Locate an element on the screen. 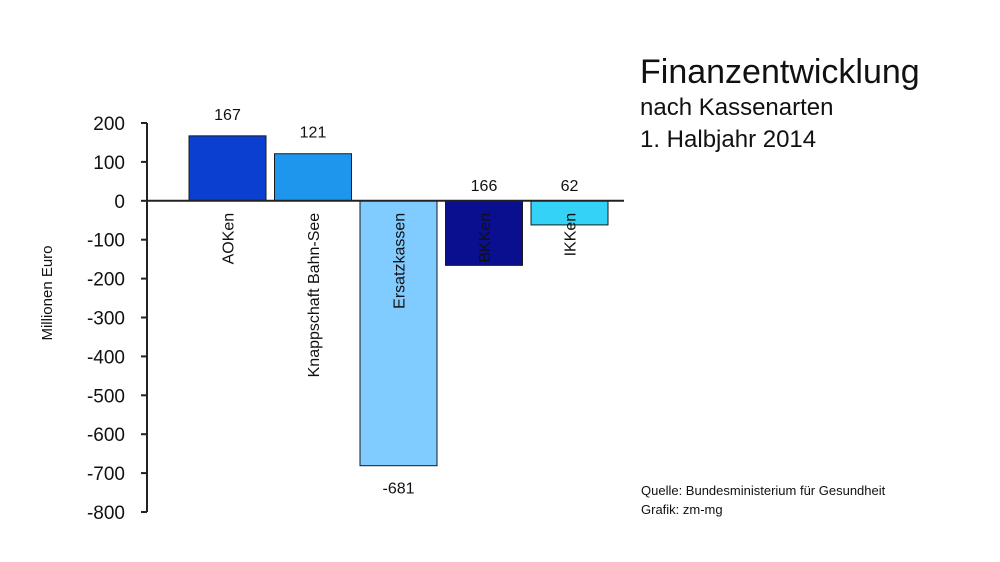 This screenshot has width=1000, height=562. y-tick-label: -200 is located at coordinates (106, 280).